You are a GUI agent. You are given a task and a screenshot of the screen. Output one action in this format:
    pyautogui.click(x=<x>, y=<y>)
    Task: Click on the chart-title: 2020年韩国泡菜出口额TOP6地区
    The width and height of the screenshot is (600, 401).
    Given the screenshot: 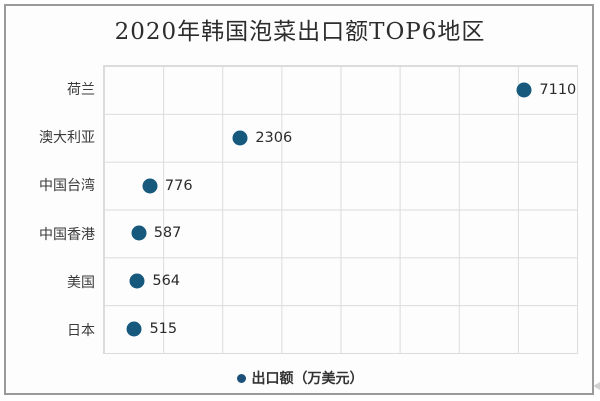 What is the action you would take?
    pyautogui.click(x=300, y=32)
    